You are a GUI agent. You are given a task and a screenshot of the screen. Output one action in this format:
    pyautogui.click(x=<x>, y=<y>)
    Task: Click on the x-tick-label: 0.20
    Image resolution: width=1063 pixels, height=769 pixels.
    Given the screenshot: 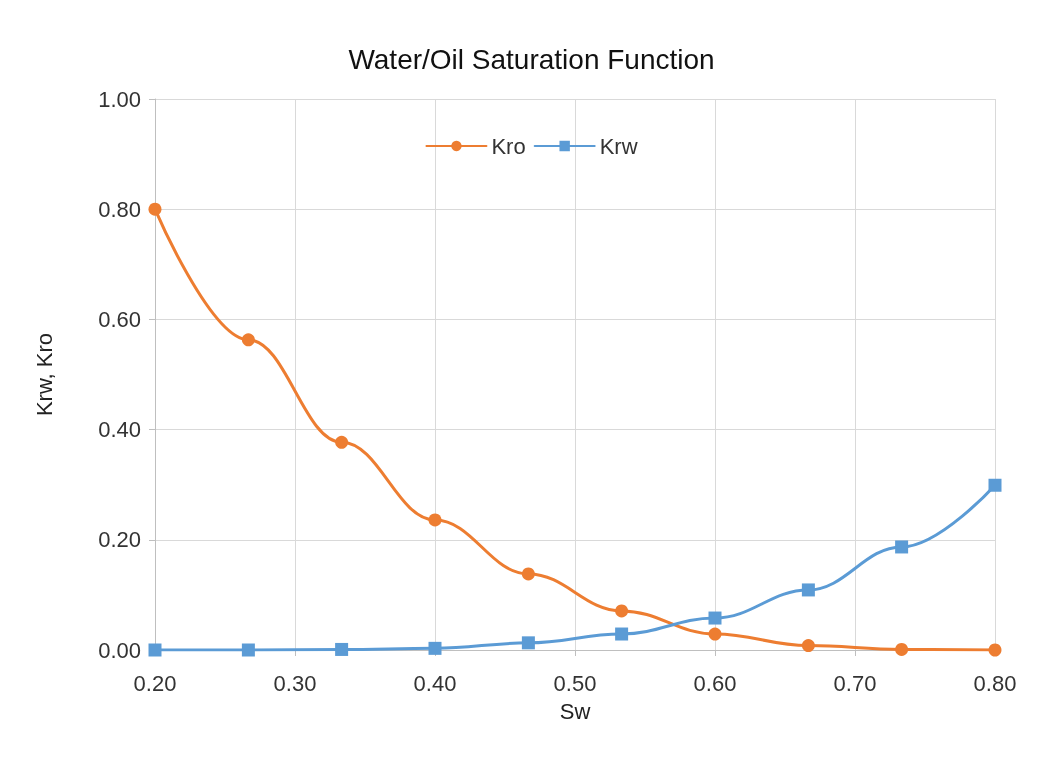 What is the action you would take?
    pyautogui.click(x=155, y=683)
    